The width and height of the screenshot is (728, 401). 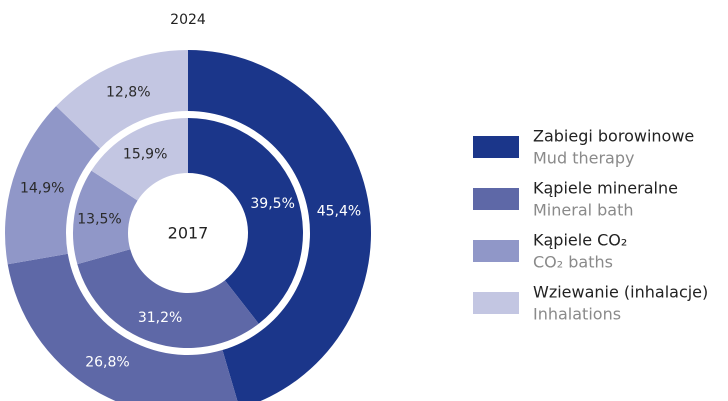 I want to click on legend-translation: CO₂ baths, so click(x=573, y=262).